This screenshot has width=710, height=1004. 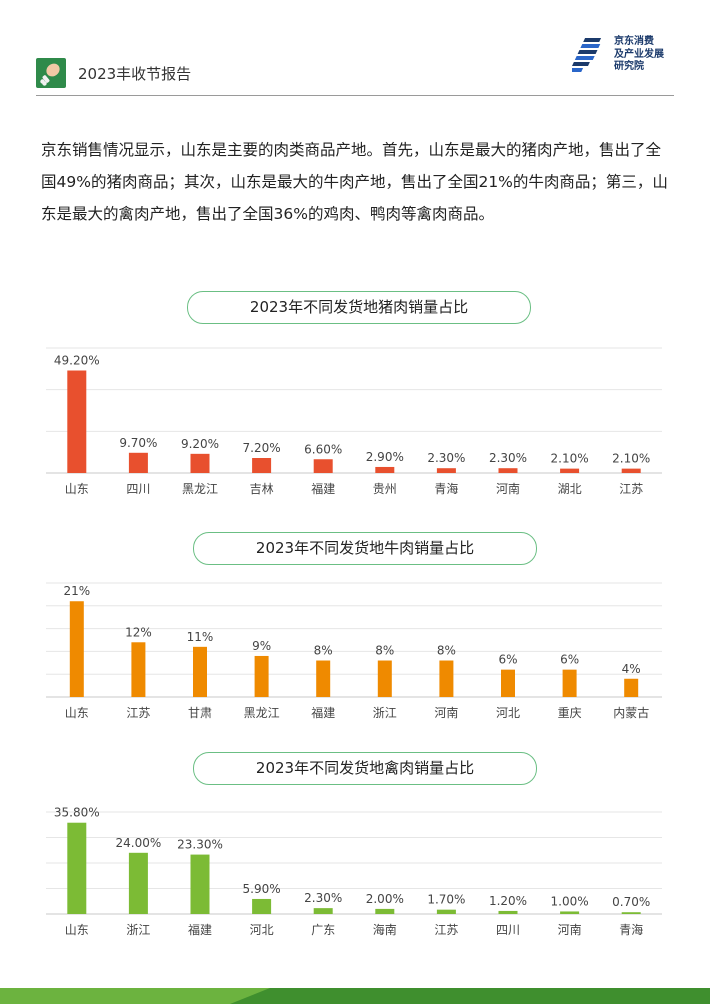 I want to click on poultry-value-label: 1.70%, so click(x=446, y=900).